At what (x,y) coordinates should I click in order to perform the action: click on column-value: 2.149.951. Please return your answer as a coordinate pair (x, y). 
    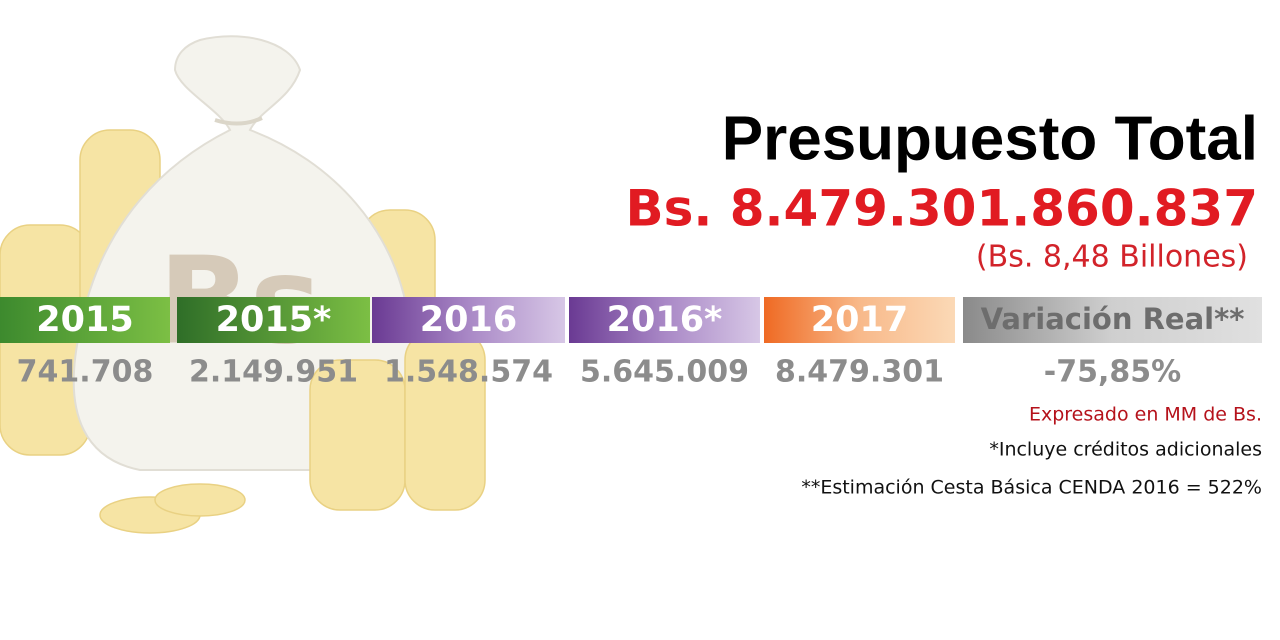
    Looking at the image, I should click on (273, 372).